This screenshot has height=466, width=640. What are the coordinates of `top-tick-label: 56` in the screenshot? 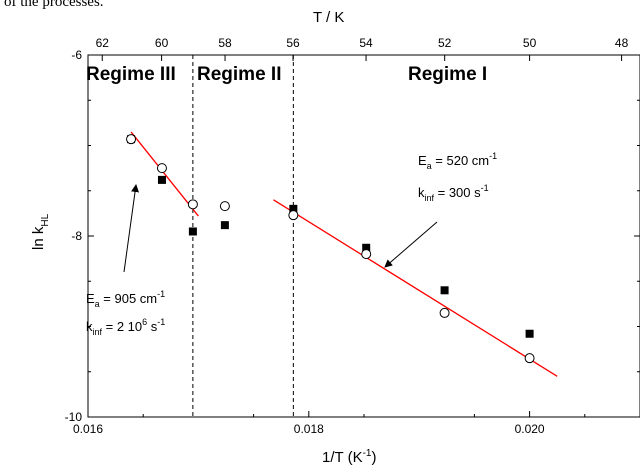 It's located at (293, 43).